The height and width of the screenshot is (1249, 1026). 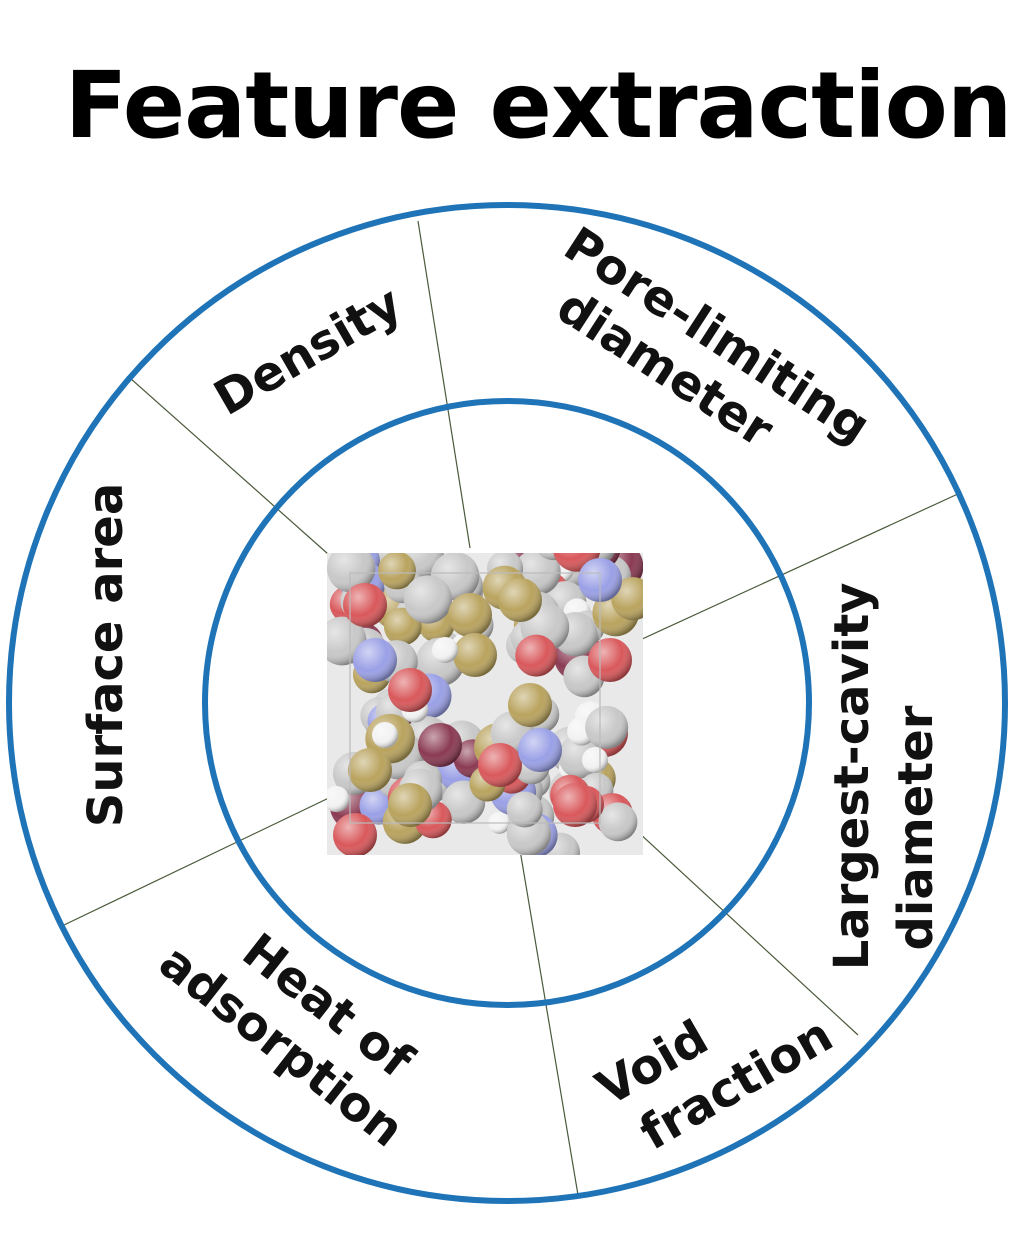 I want to click on label-heat-of-adsorption: Heat of adsorption, so click(x=300, y=1023).